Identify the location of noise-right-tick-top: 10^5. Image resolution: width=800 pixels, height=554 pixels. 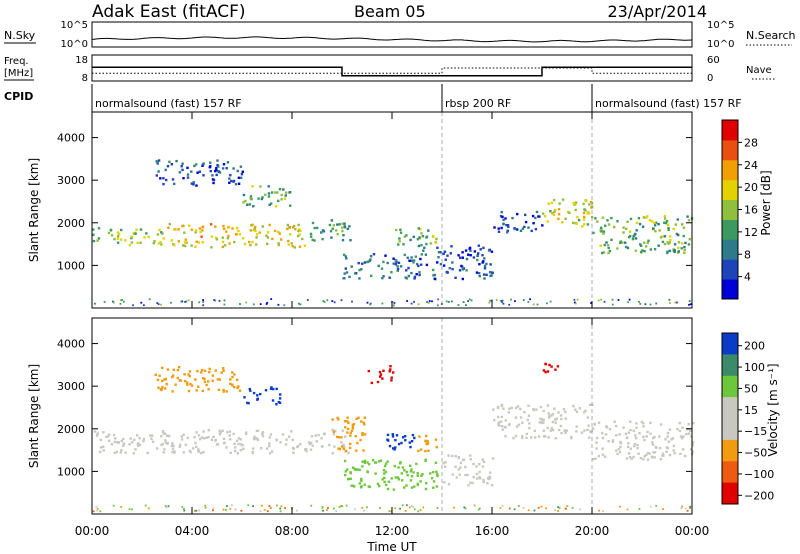
(720, 25).